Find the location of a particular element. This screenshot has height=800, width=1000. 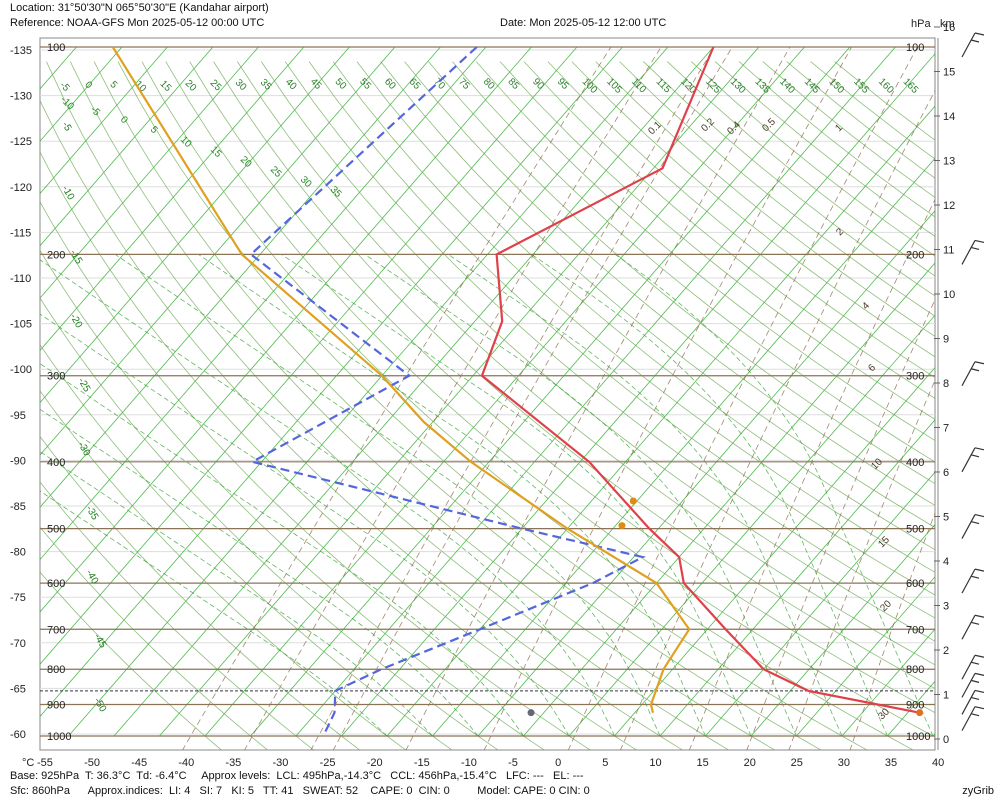

mixing-ratio-line is located at coordinates (840, 524).